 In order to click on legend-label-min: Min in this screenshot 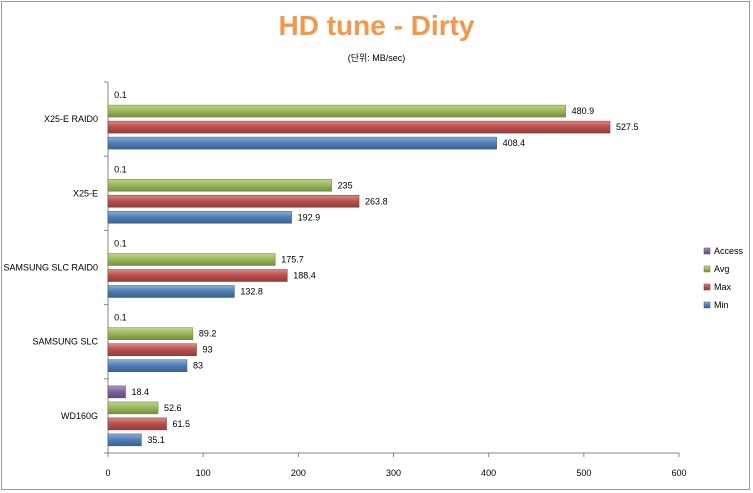, I will do `click(721, 305)`.